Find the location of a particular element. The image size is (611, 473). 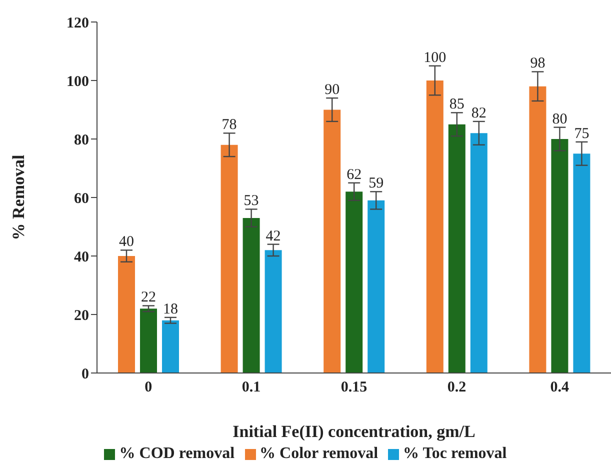

y-tick-label: 100 is located at coordinates (77, 82).